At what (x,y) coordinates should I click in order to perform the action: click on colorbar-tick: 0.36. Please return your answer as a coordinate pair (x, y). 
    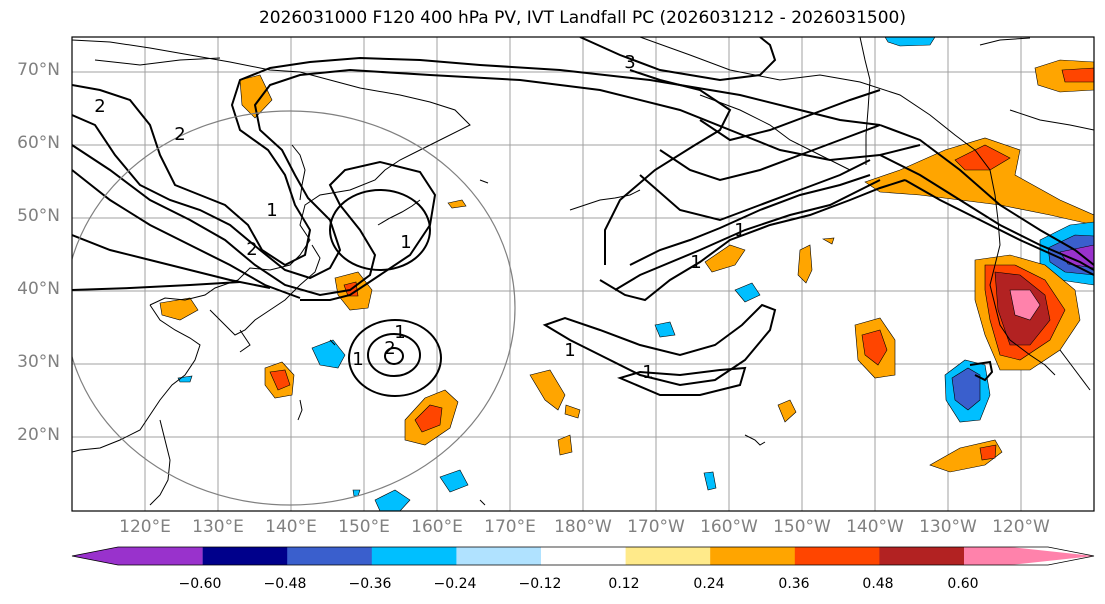
    Looking at the image, I should click on (794, 584).